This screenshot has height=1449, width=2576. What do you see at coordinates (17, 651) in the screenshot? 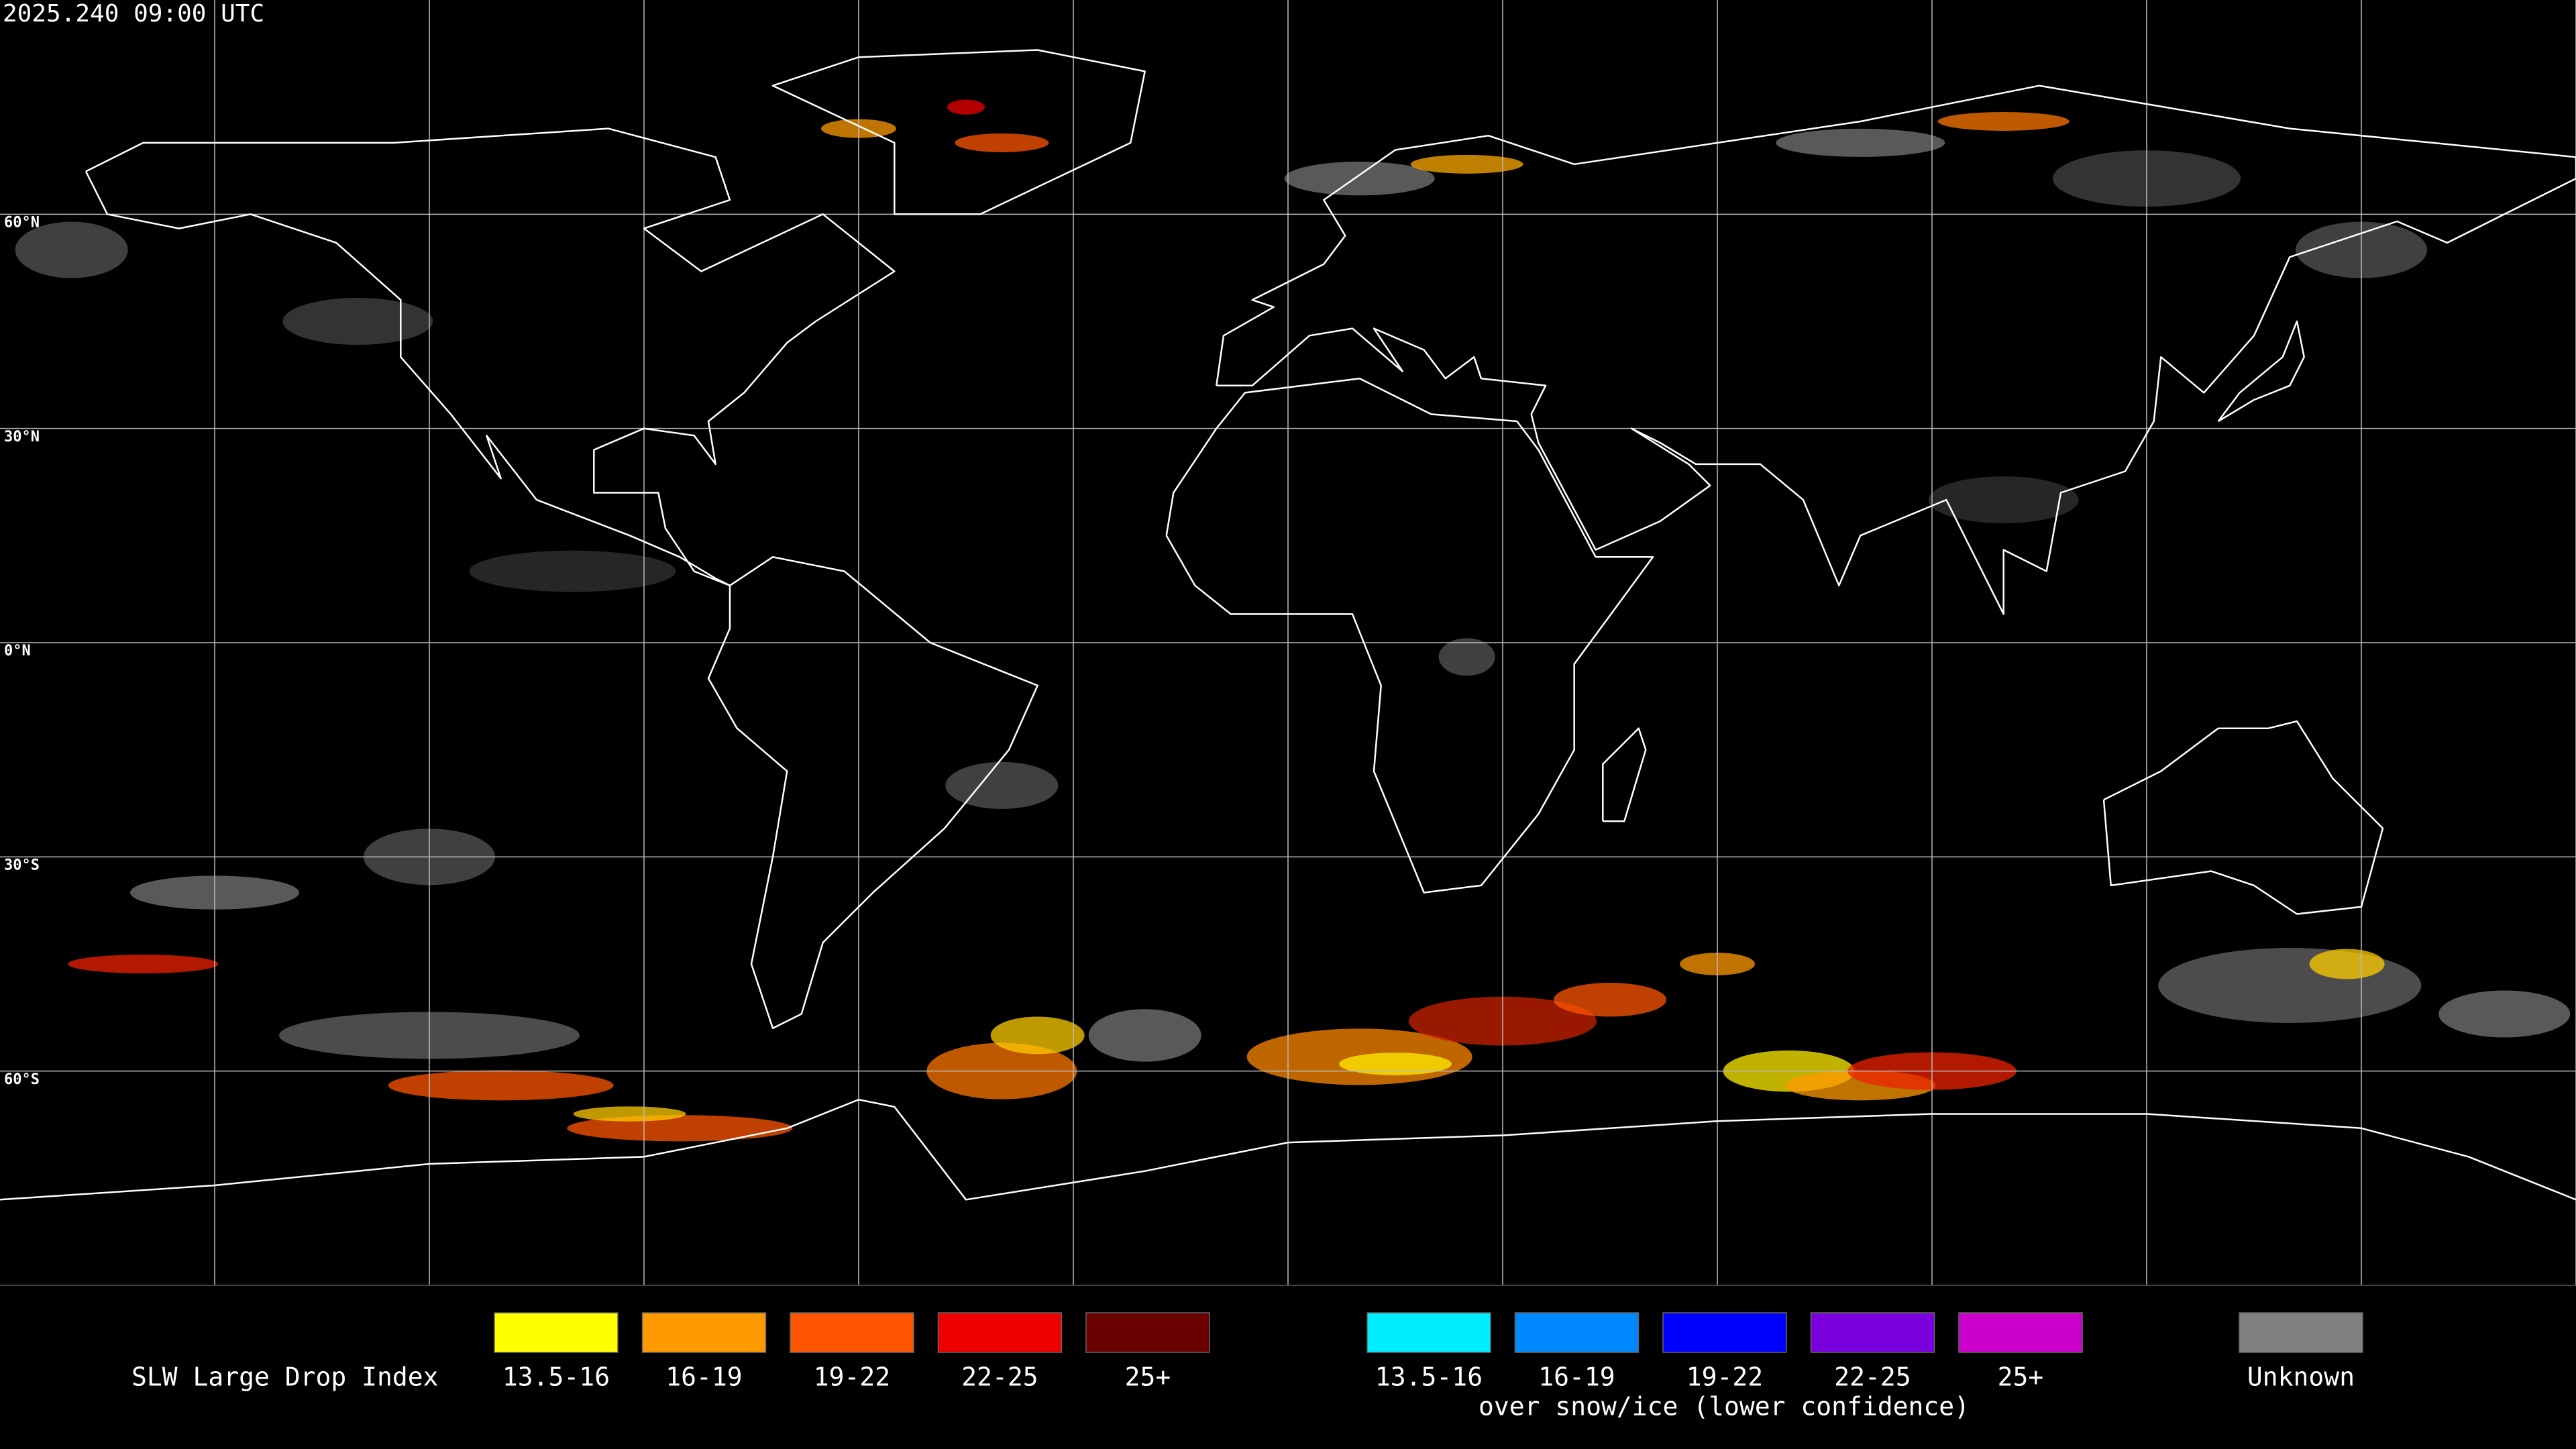
I see `latitude-label: 0°N` at bounding box center [17, 651].